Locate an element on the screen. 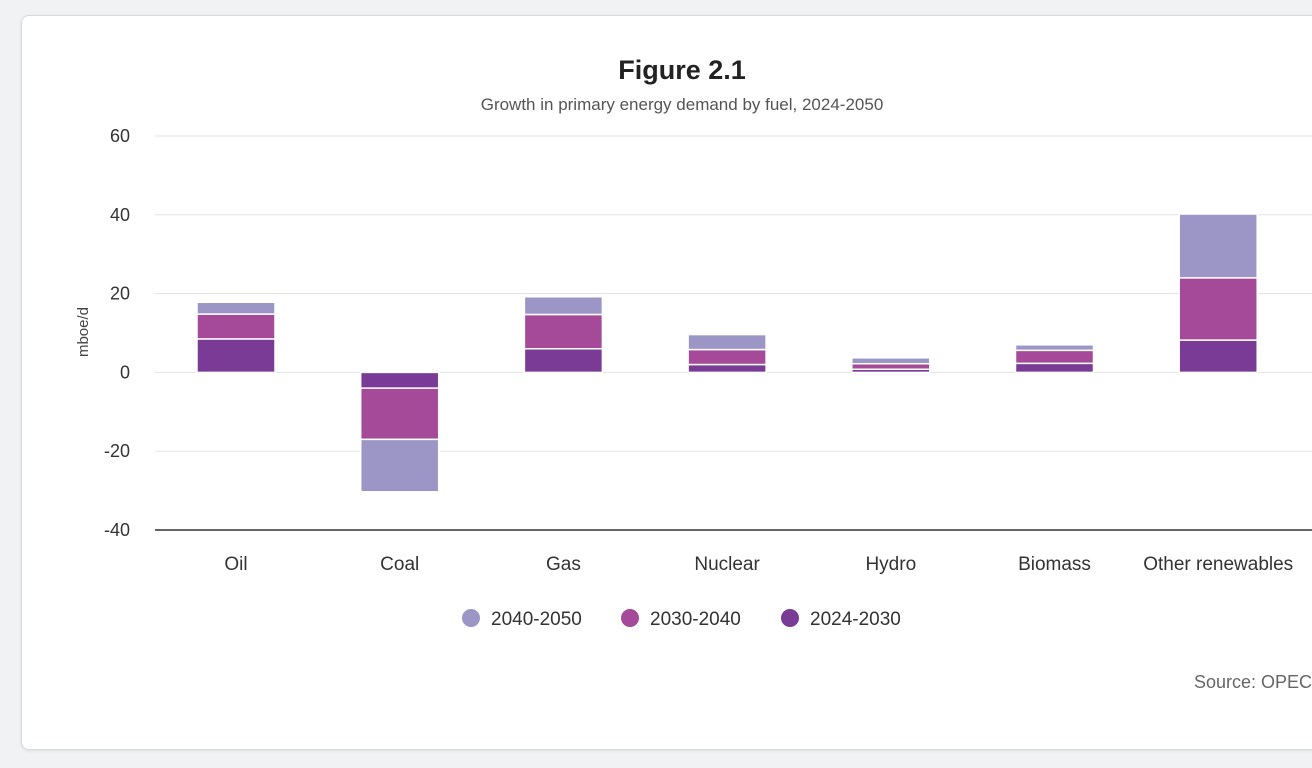 The height and width of the screenshot is (768, 1312). x-tick-label: Biomass is located at coordinates (1054, 564).